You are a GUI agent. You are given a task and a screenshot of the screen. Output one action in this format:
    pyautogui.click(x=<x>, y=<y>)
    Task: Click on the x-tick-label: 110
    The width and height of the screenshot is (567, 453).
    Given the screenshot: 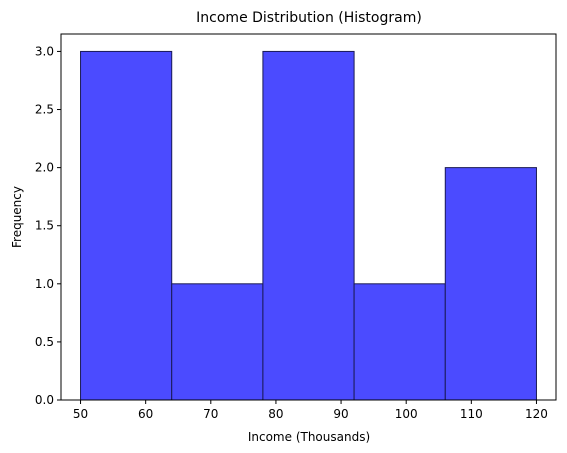 What is the action you would take?
    pyautogui.click(x=471, y=414)
    